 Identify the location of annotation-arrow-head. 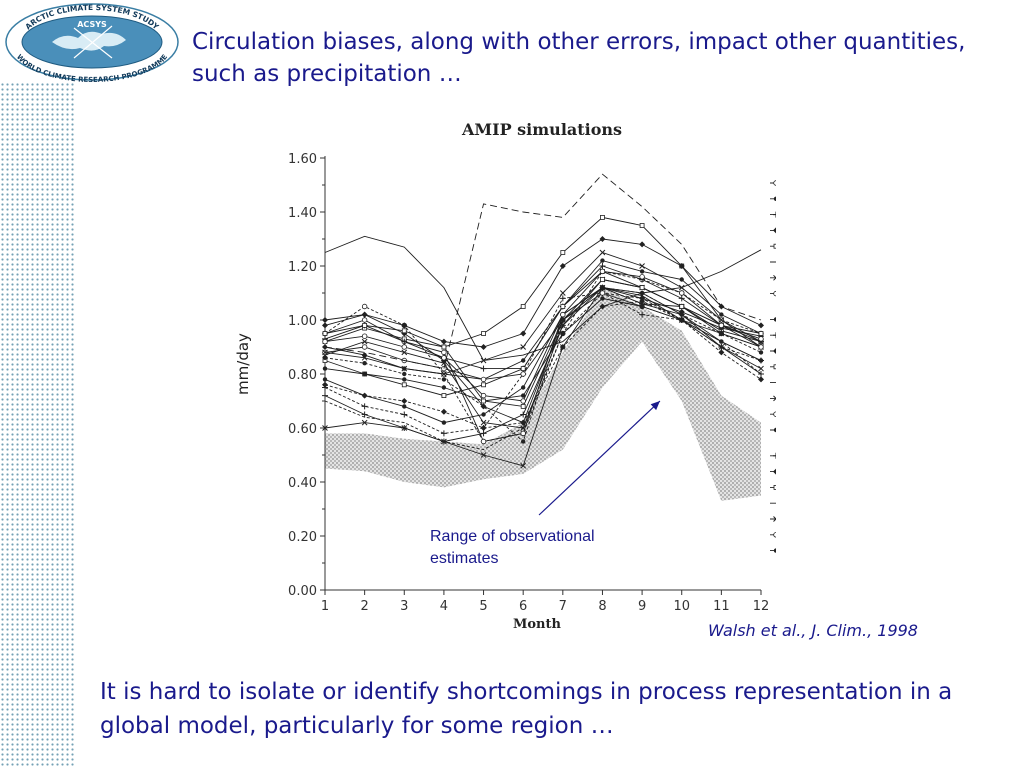
(655, 406).